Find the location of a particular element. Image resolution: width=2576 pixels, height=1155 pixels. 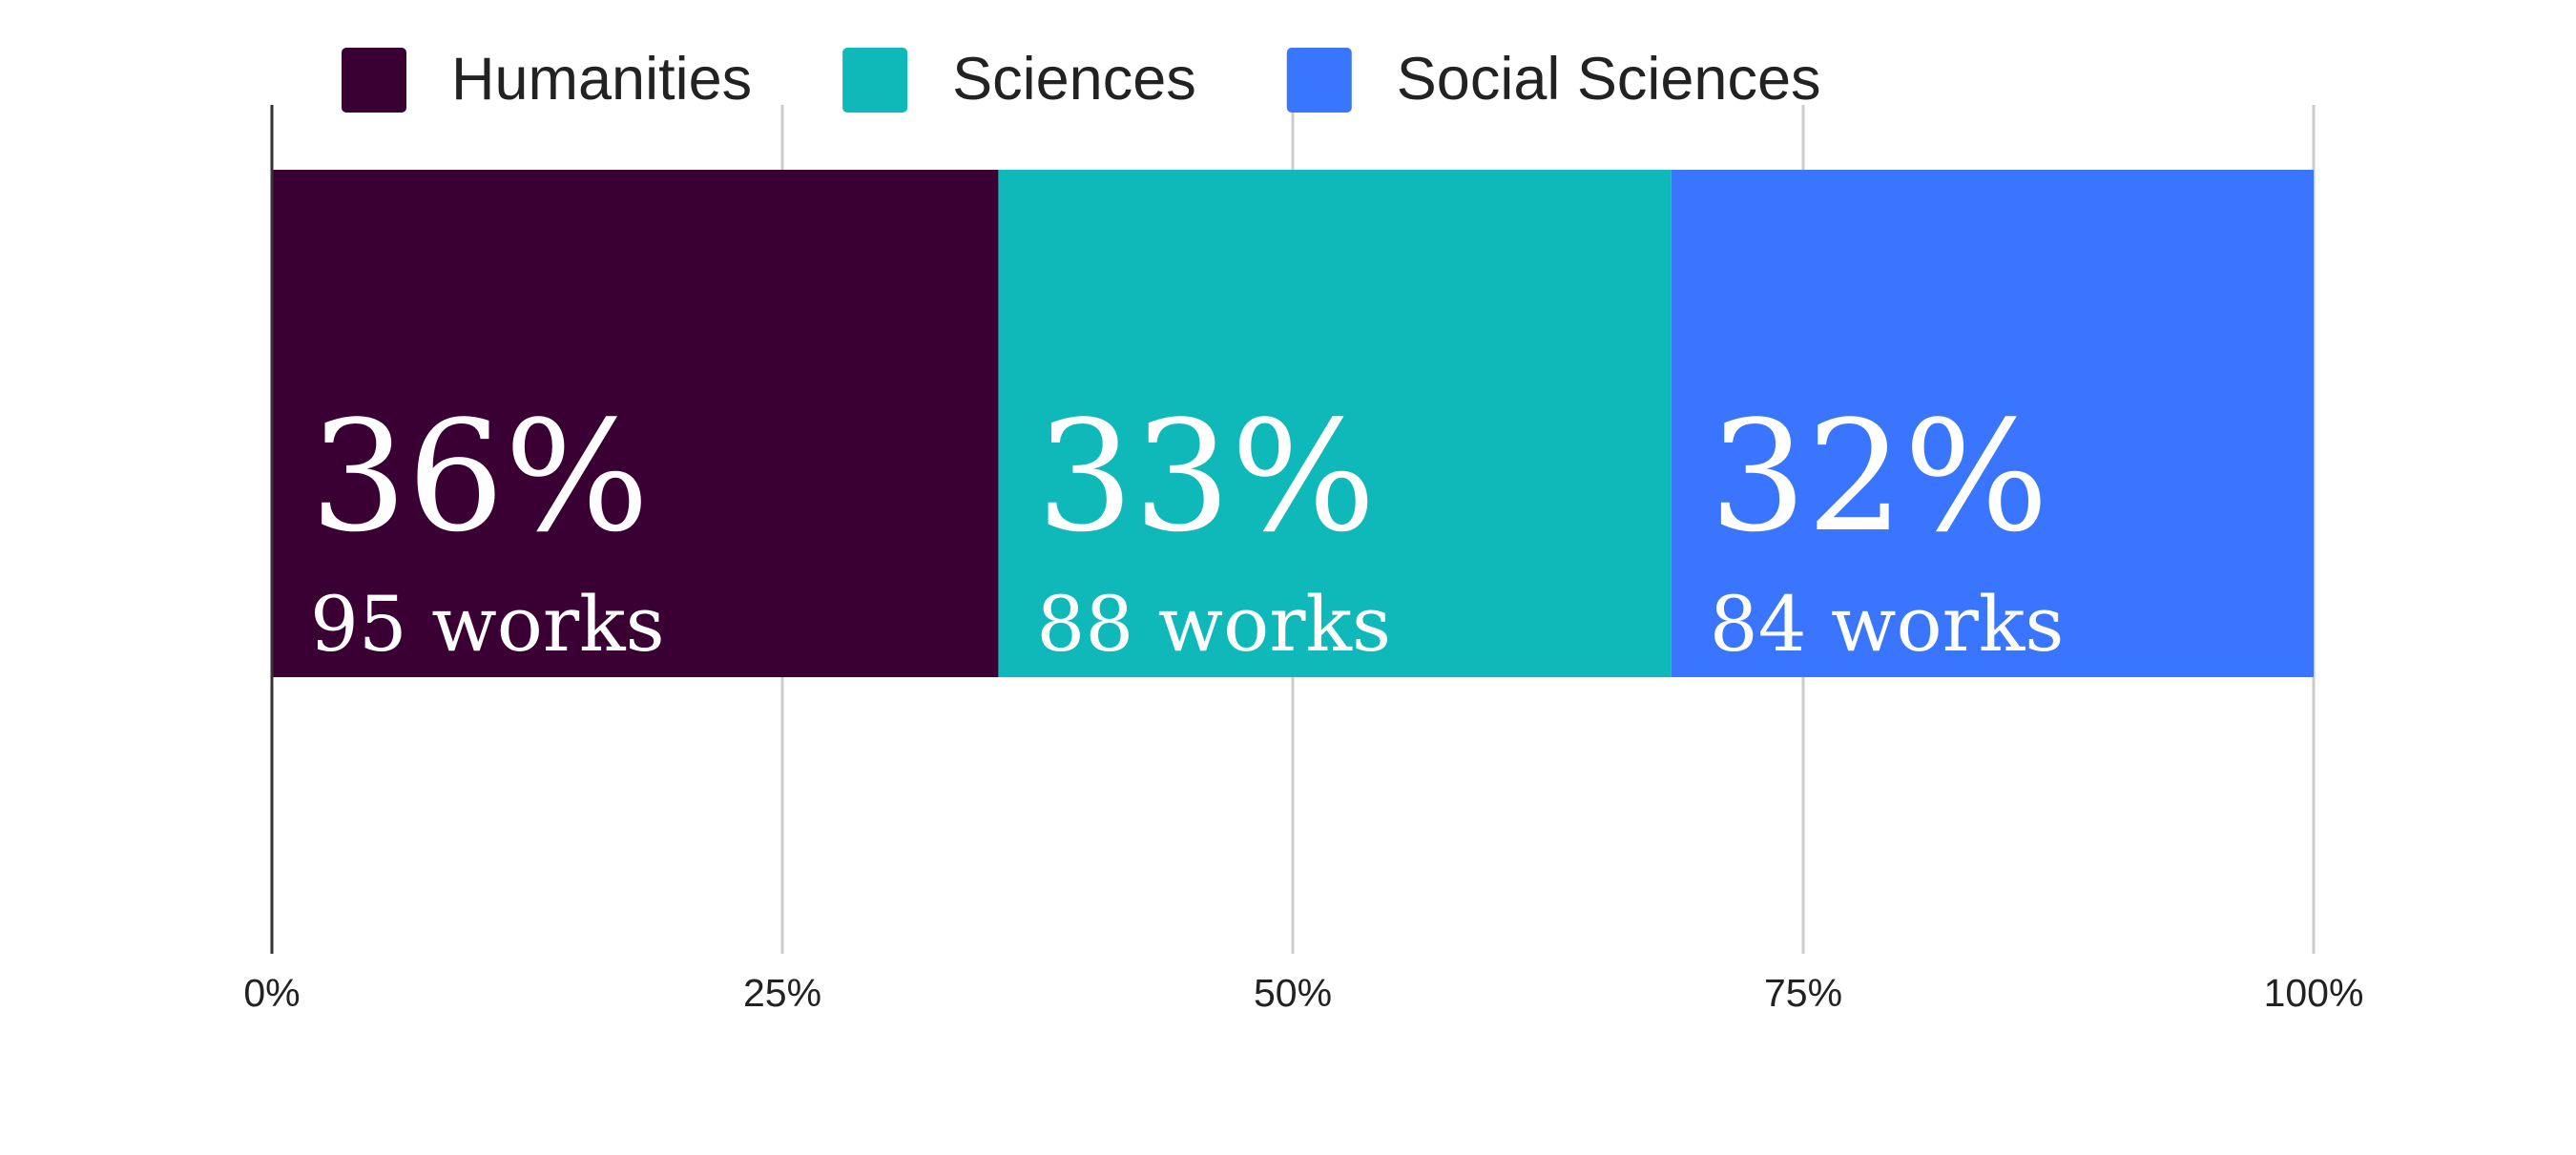

bar-segment-sciences is located at coordinates (1335, 424).